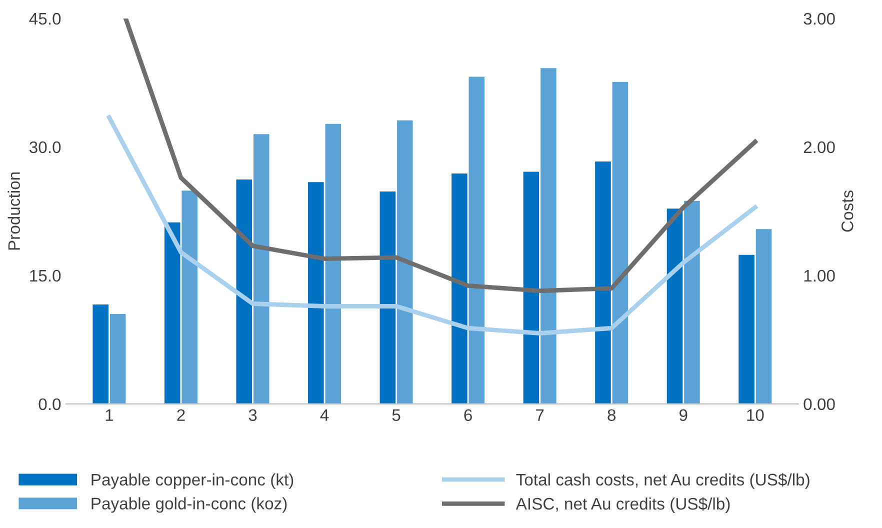 The width and height of the screenshot is (882, 528). Describe the element at coordinates (468, 415) in the screenshot. I see `x-tick-label: 6` at that location.